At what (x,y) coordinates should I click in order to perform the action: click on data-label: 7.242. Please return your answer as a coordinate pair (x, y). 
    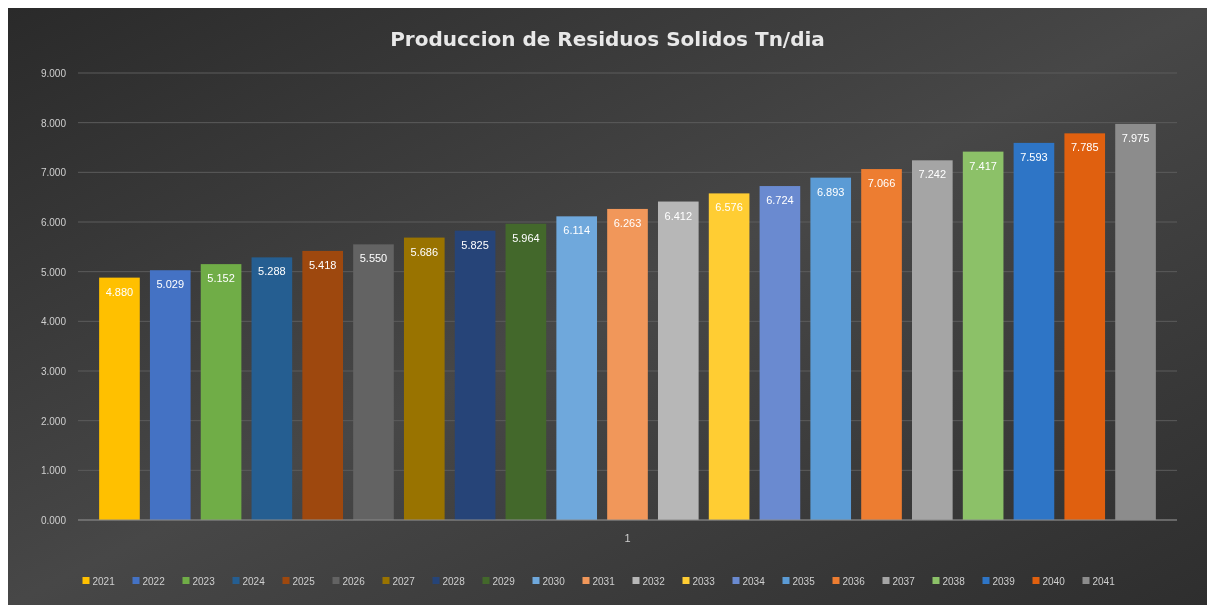
    Looking at the image, I should click on (932, 174).